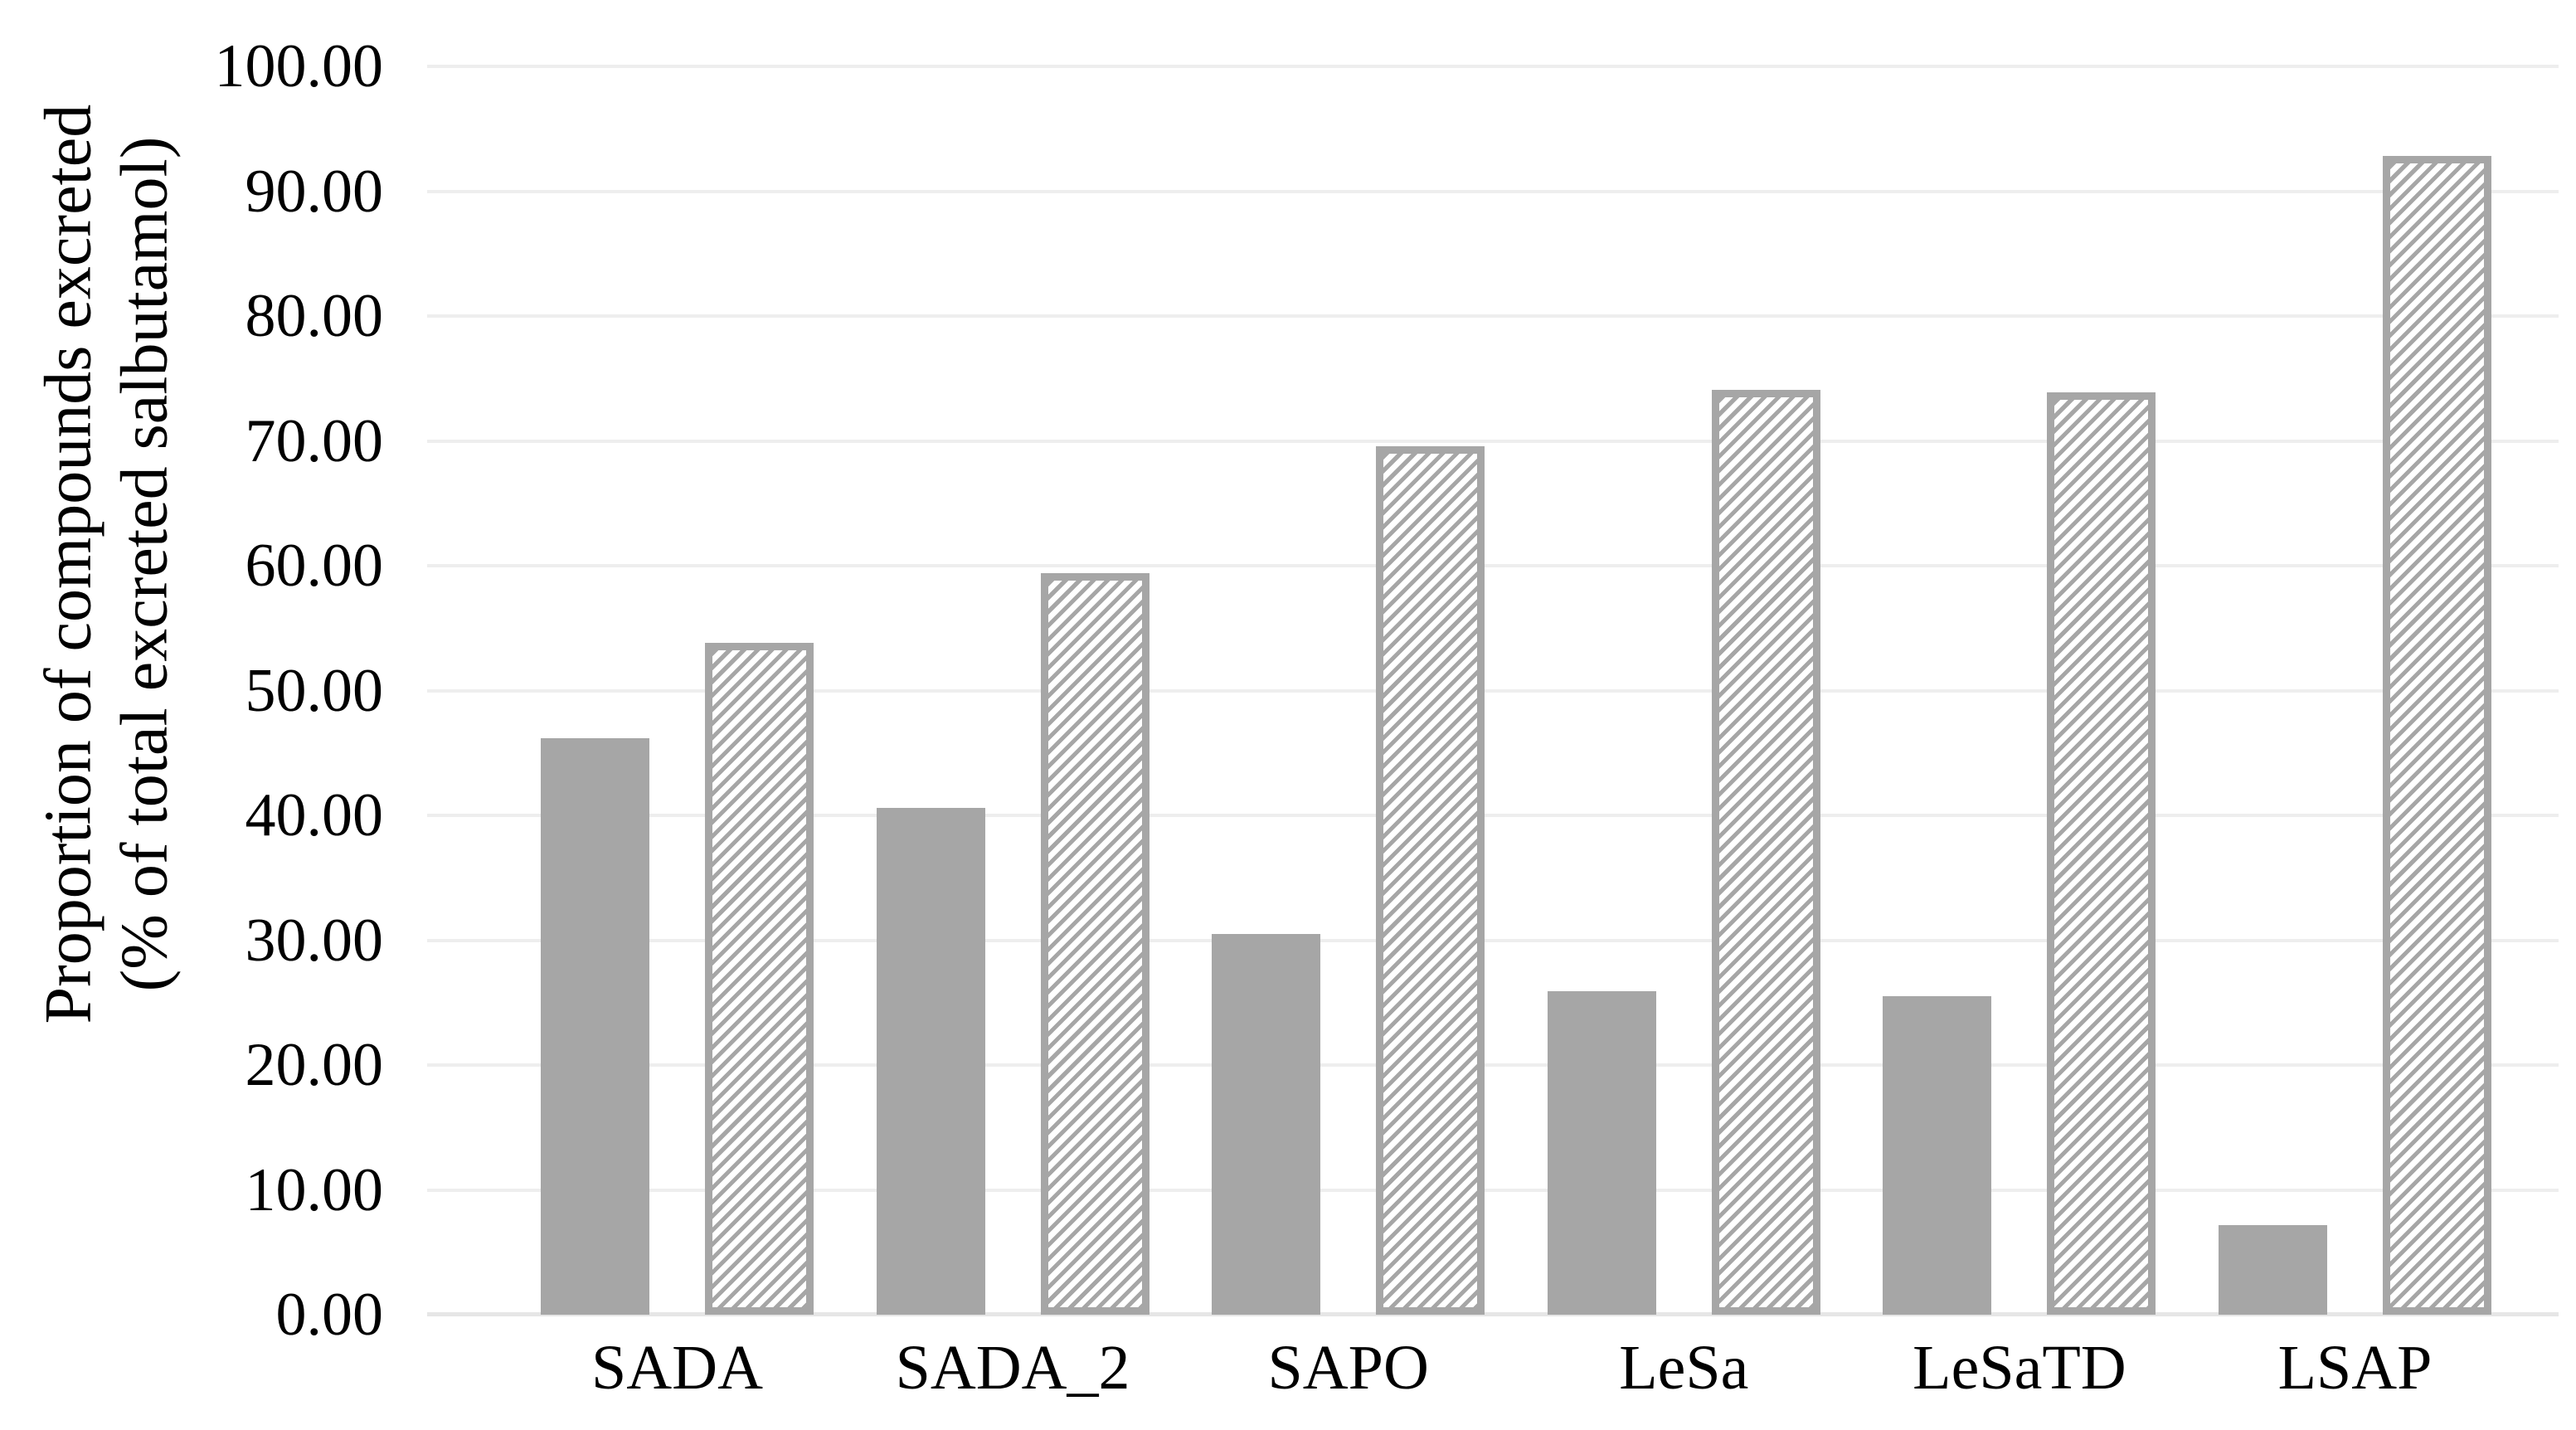  I want to click on y-tick-label-50: 50.00, so click(314, 690).